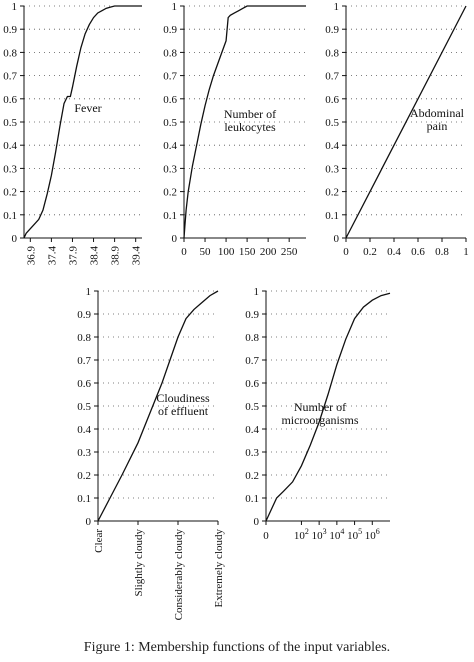  What do you see at coordinates (116, 256) in the screenshot?
I see `x-tick-label: 38.9` at bounding box center [116, 256].